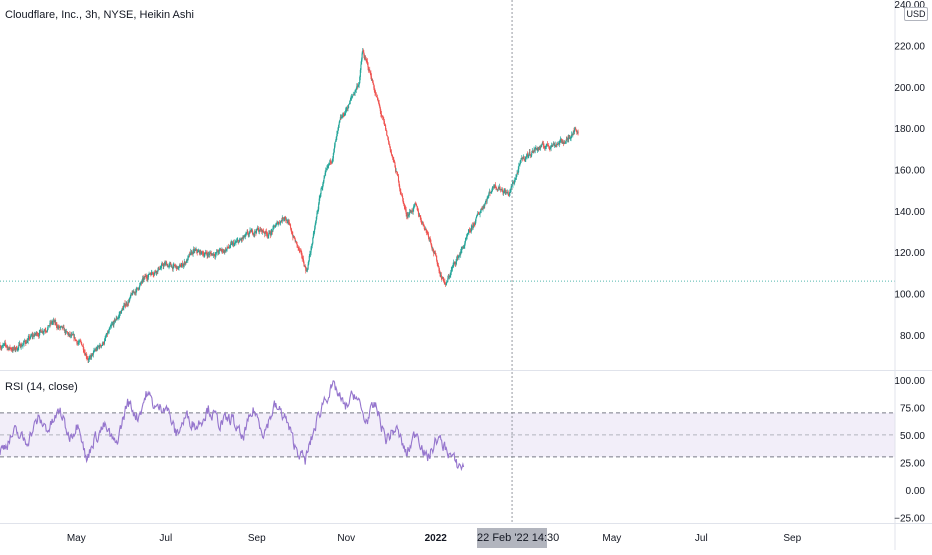 This screenshot has width=932, height=555. Describe the element at coordinates (909, 450) in the screenshot. I see `rsi-axis: 100.00 75.00 50.00 25.00 0.00 −25.00` at that location.